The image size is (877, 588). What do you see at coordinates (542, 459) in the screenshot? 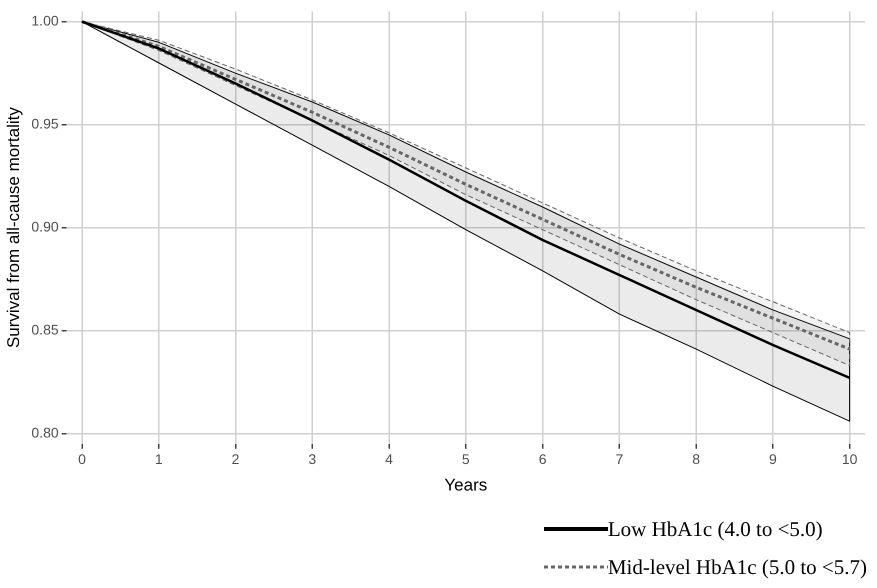
I see `x-tick-label: 6` at bounding box center [542, 459].